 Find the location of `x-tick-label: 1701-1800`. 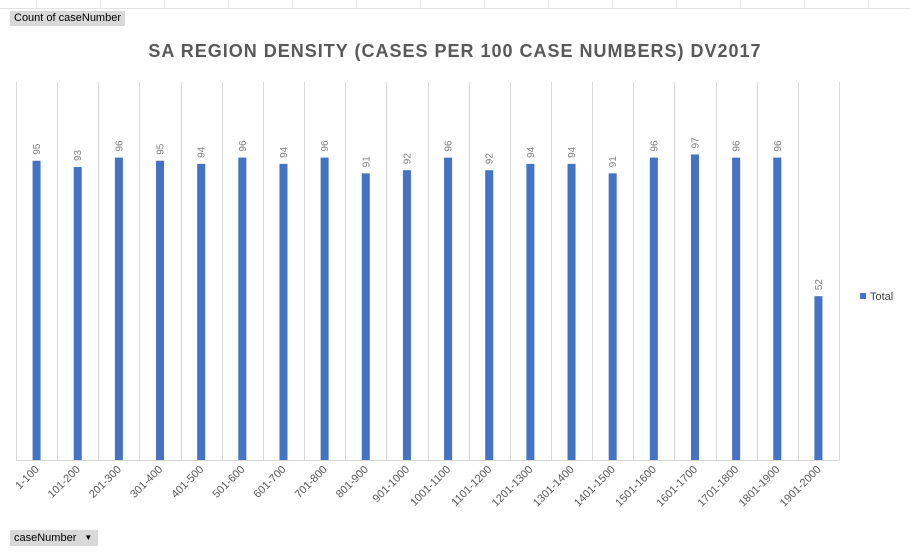

x-tick-label: 1701-1800 is located at coordinates (719, 487).